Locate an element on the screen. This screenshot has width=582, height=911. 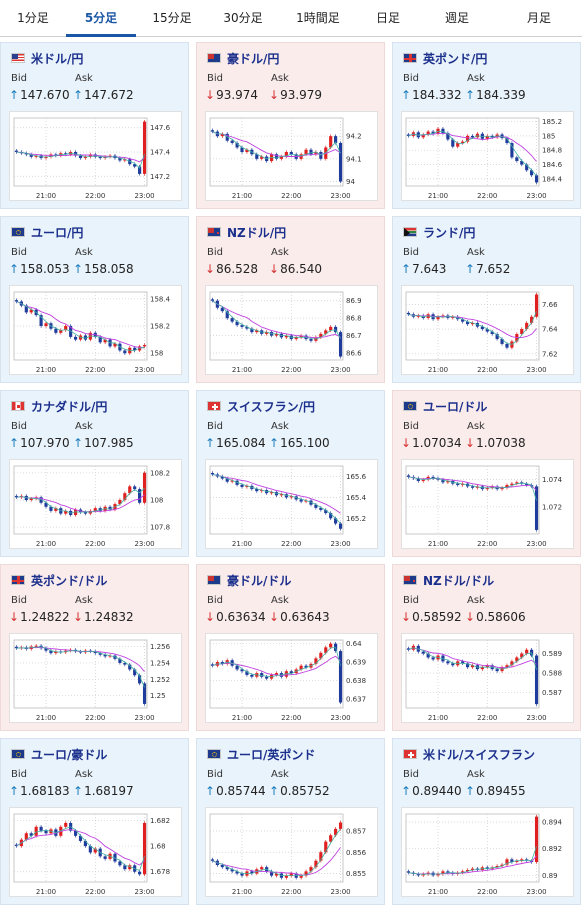
price-chart: 21:00 22:00 23:00 1.256 1.254 1.252 1.25 is located at coordinates (95, 678).